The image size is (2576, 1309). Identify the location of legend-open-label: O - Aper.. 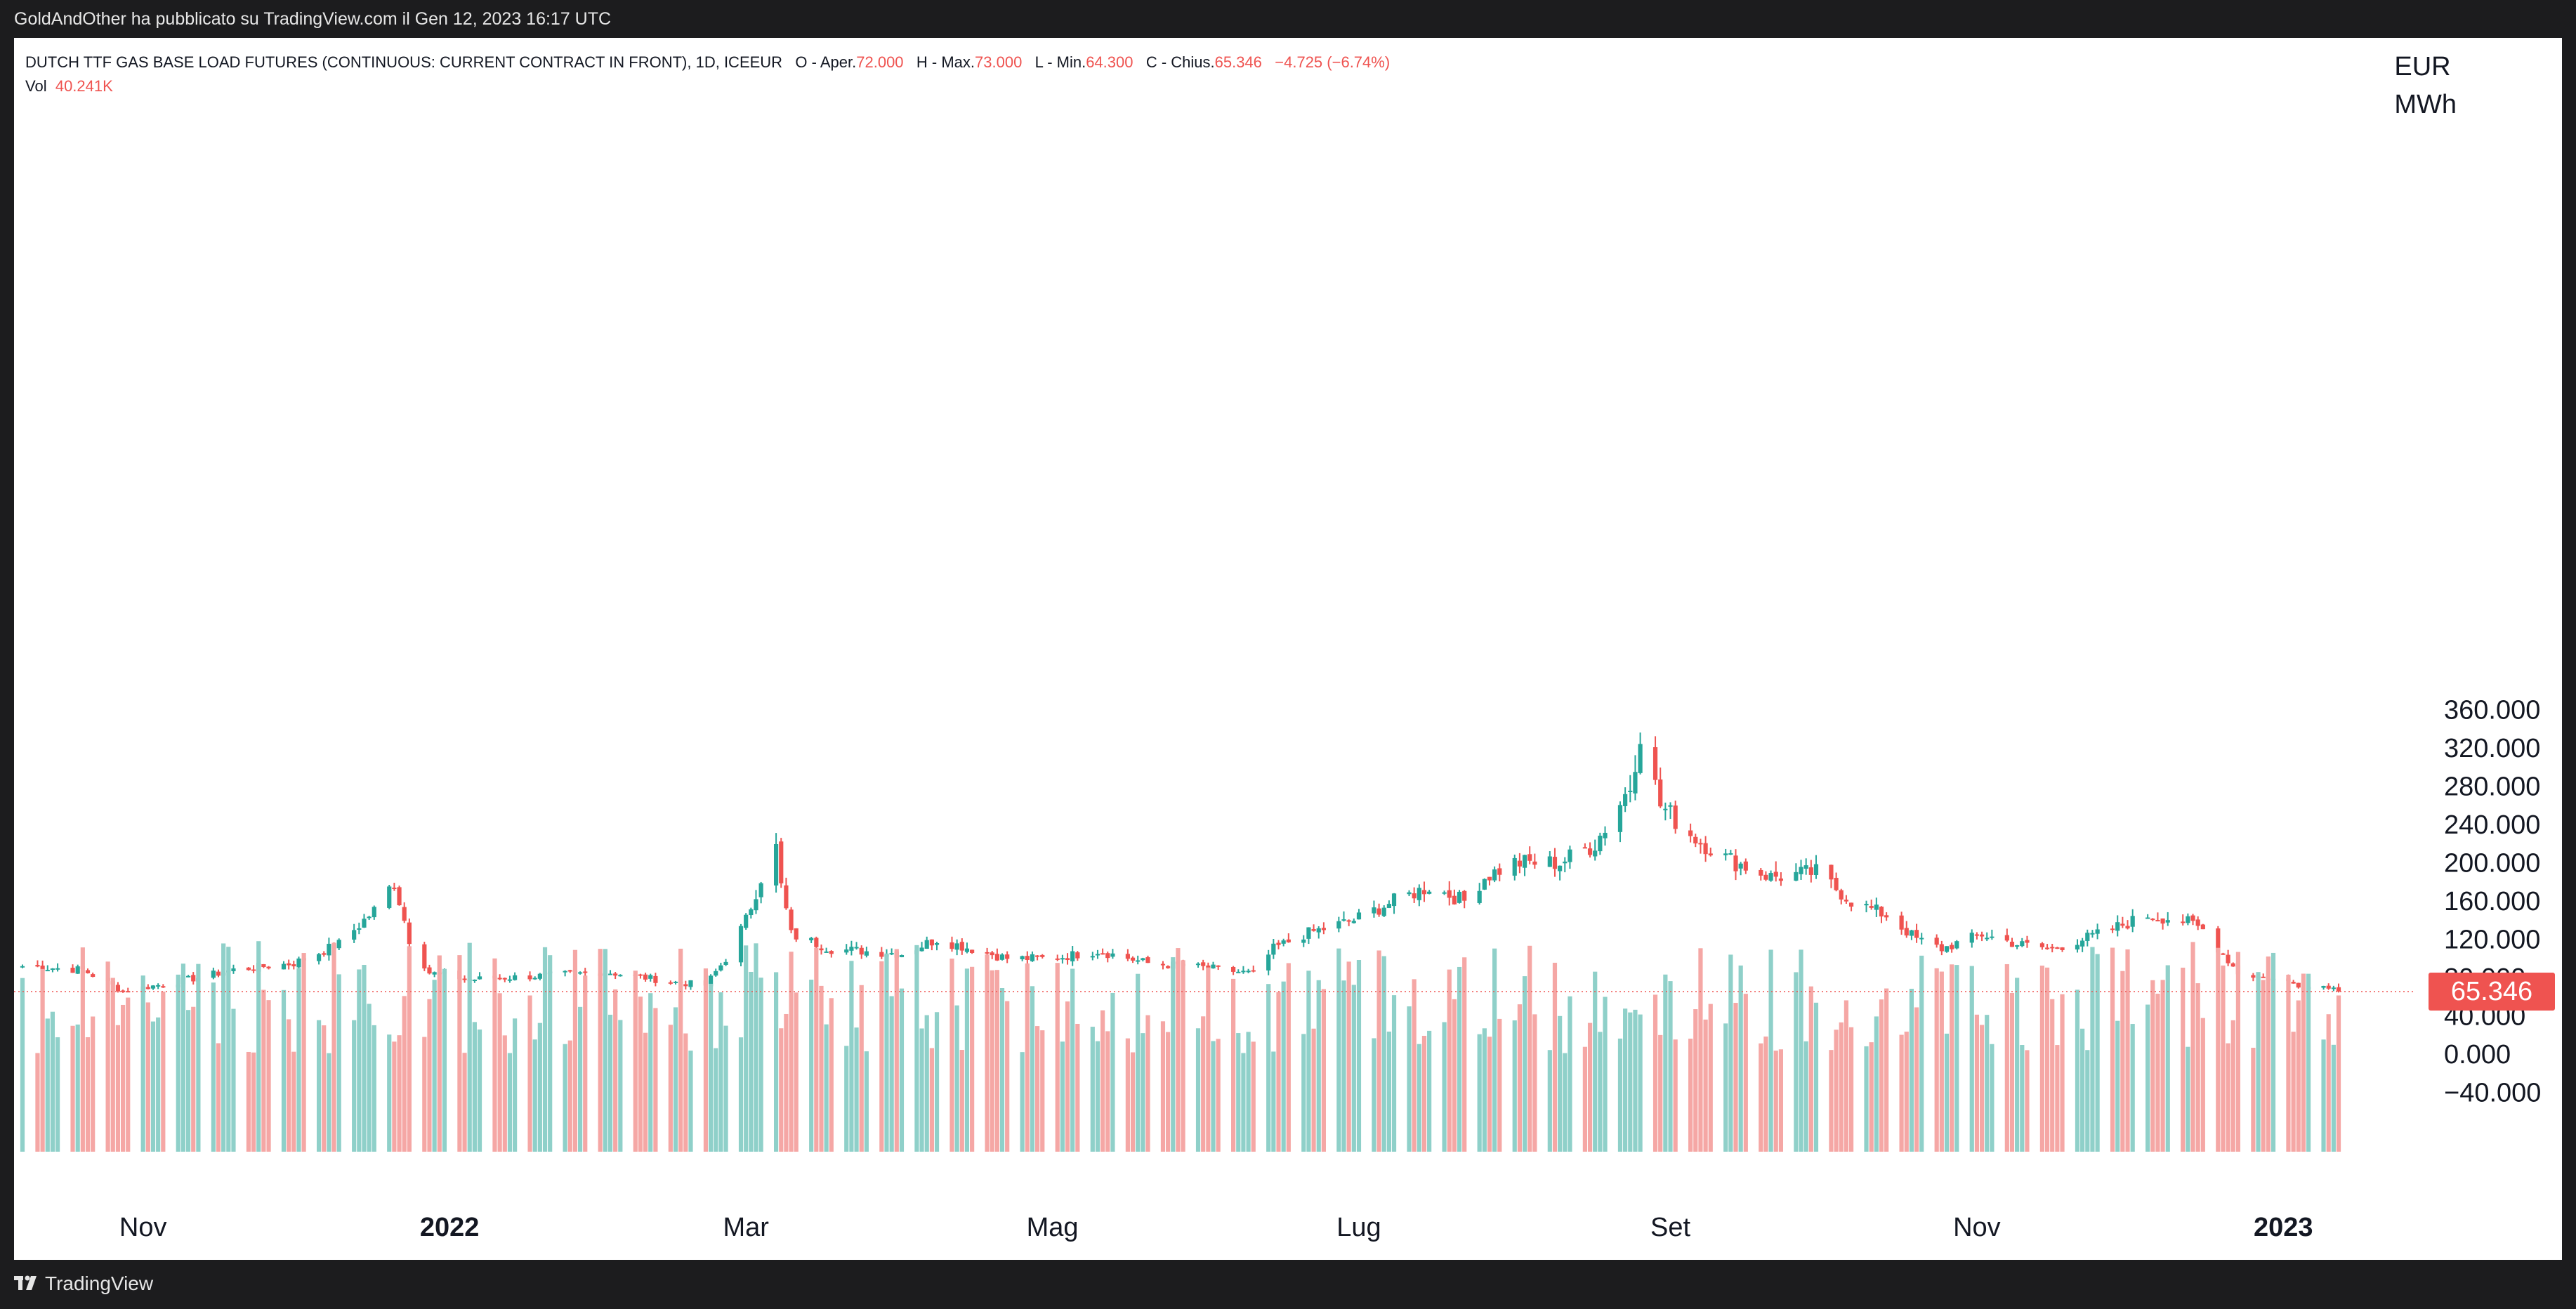
(826, 62).